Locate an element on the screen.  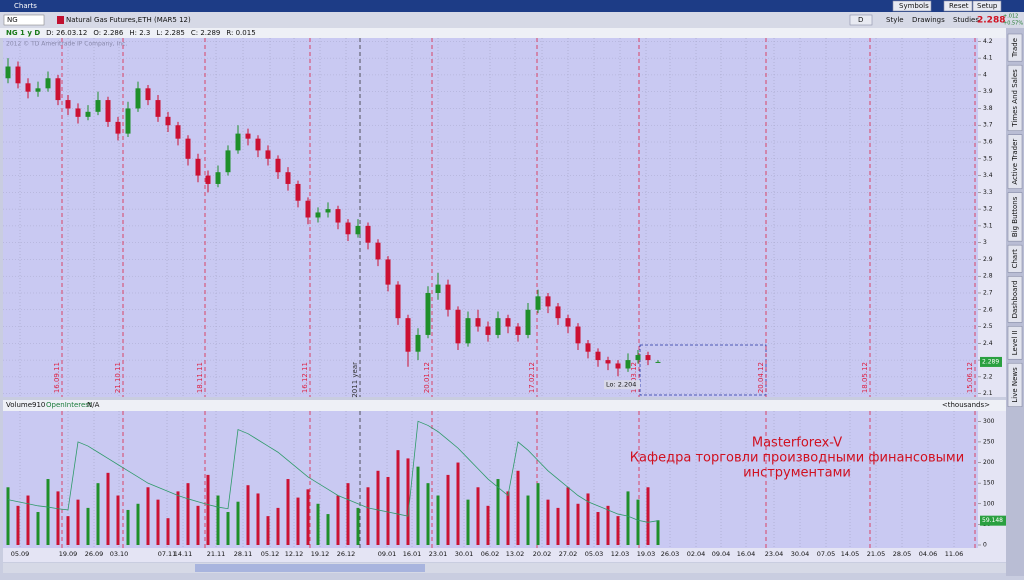
marker-label: 17.02.12 is located at coordinates (532, 377).